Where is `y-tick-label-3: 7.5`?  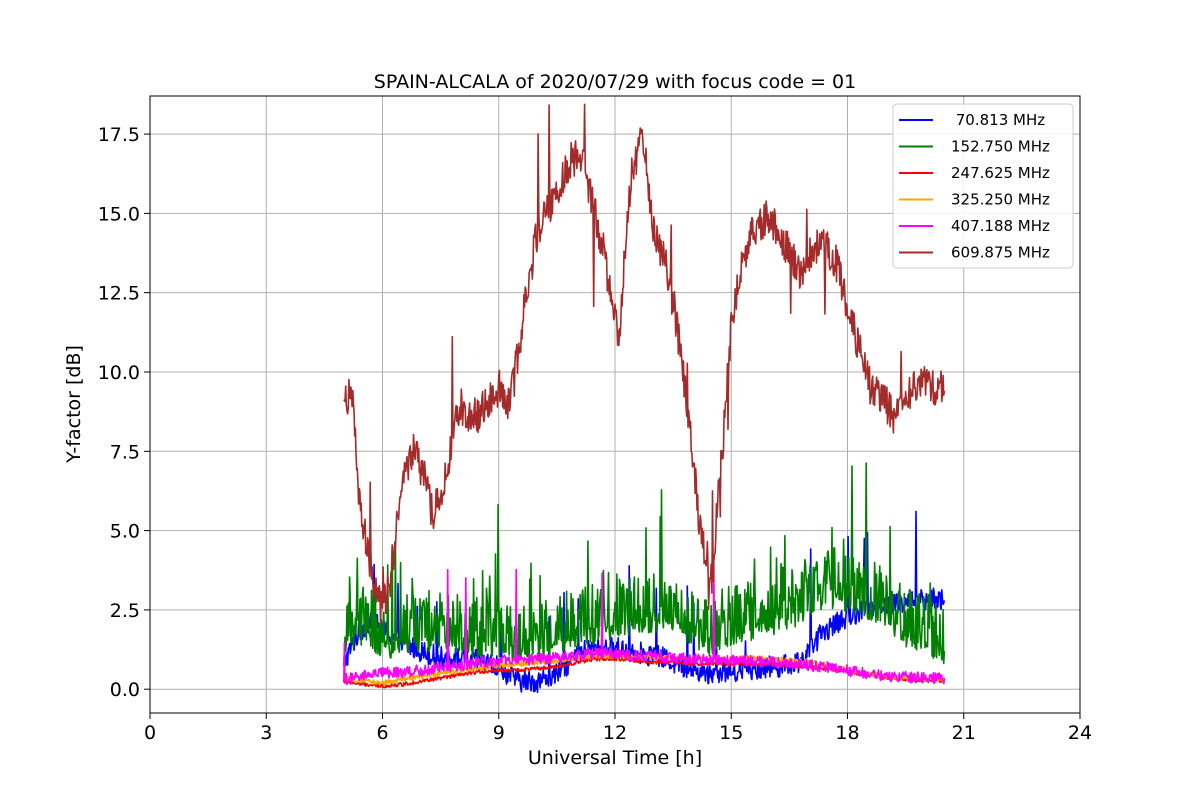
y-tick-label-3: 7.5 is located at coordinates (125, 452).